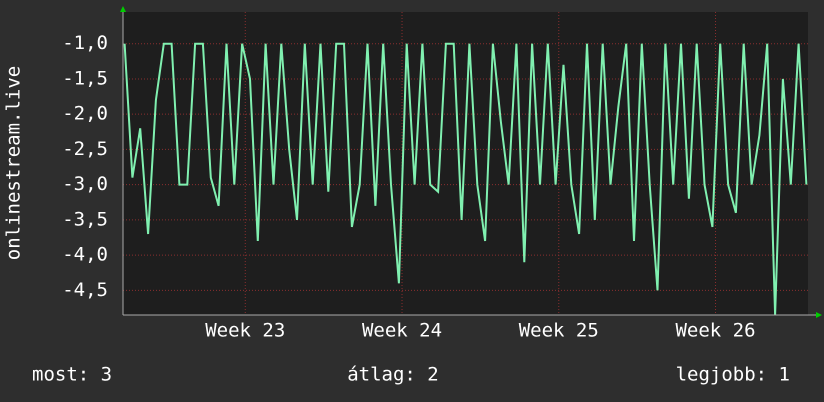 This screenshot has height=402, width=824. What do you see at coordinates (85, 290) in the screenshot?
I see `y-tick-label: -4,5` at bounding box center [85, 290].